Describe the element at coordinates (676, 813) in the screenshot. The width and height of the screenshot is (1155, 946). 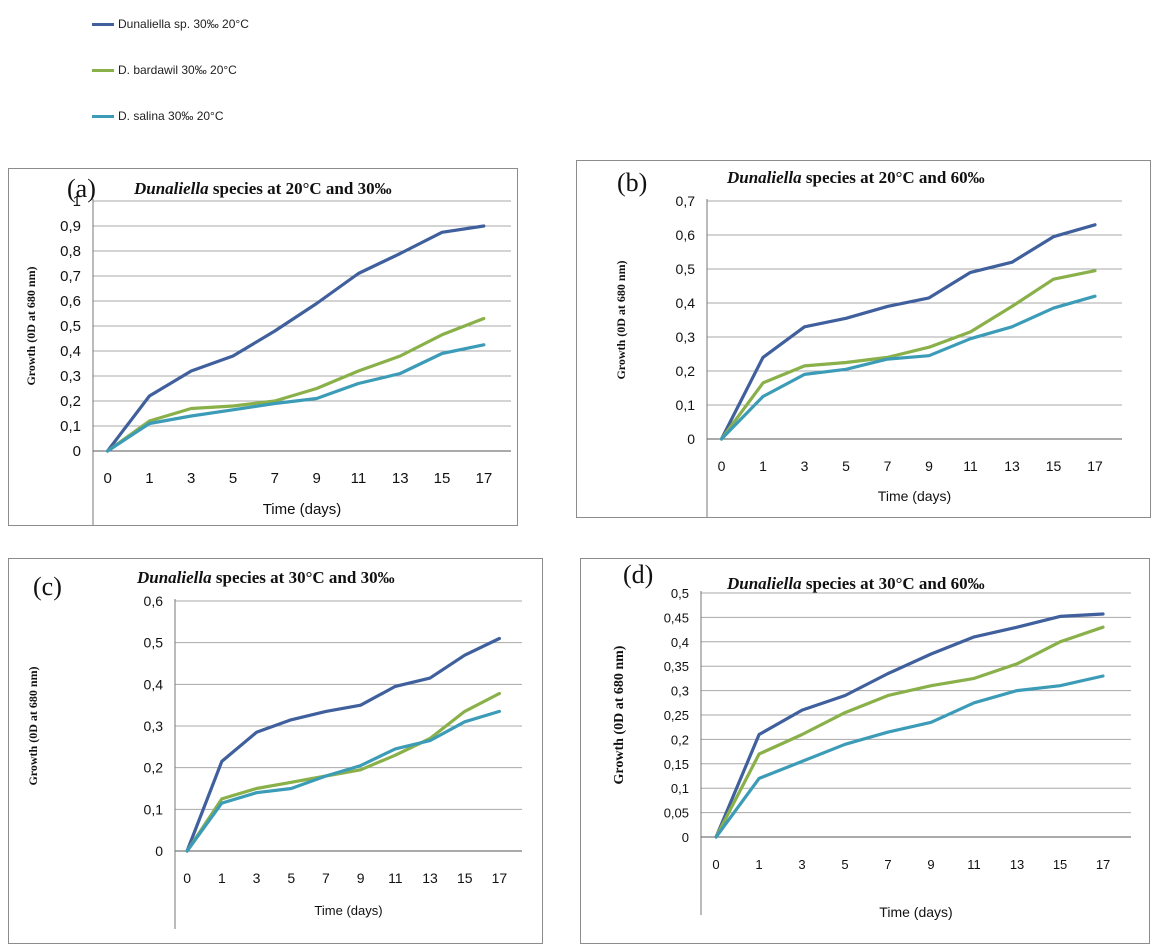
I see `y-tick-label: 0,05` at that location.